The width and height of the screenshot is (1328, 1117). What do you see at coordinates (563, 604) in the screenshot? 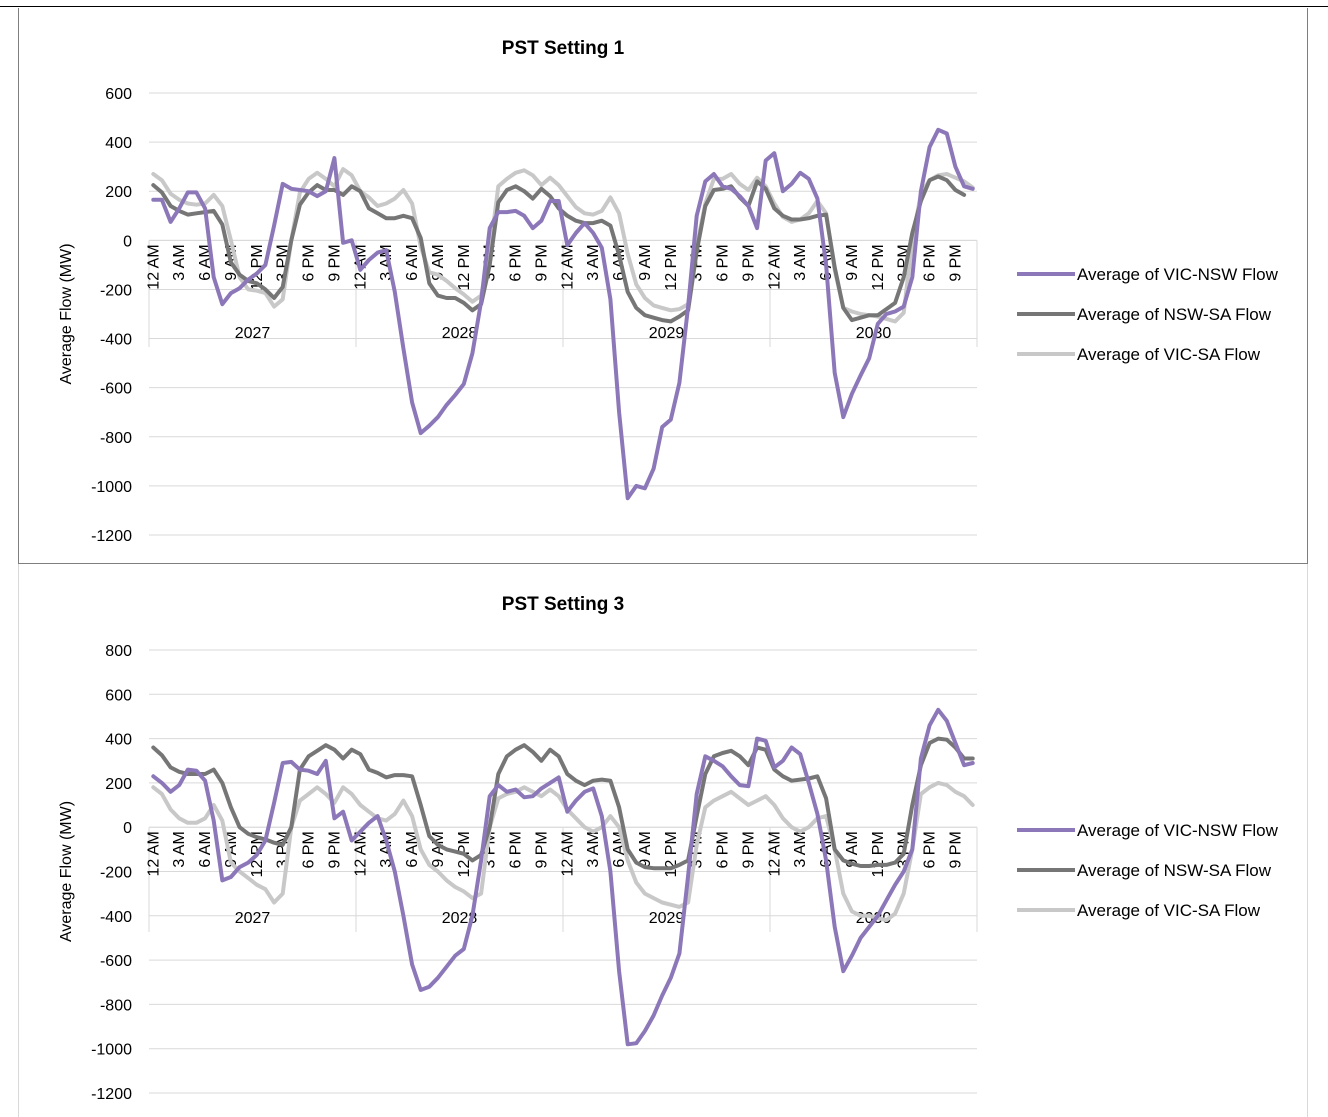
I see `chart-title: PST Setting 3` at bounding box center [563, 604].